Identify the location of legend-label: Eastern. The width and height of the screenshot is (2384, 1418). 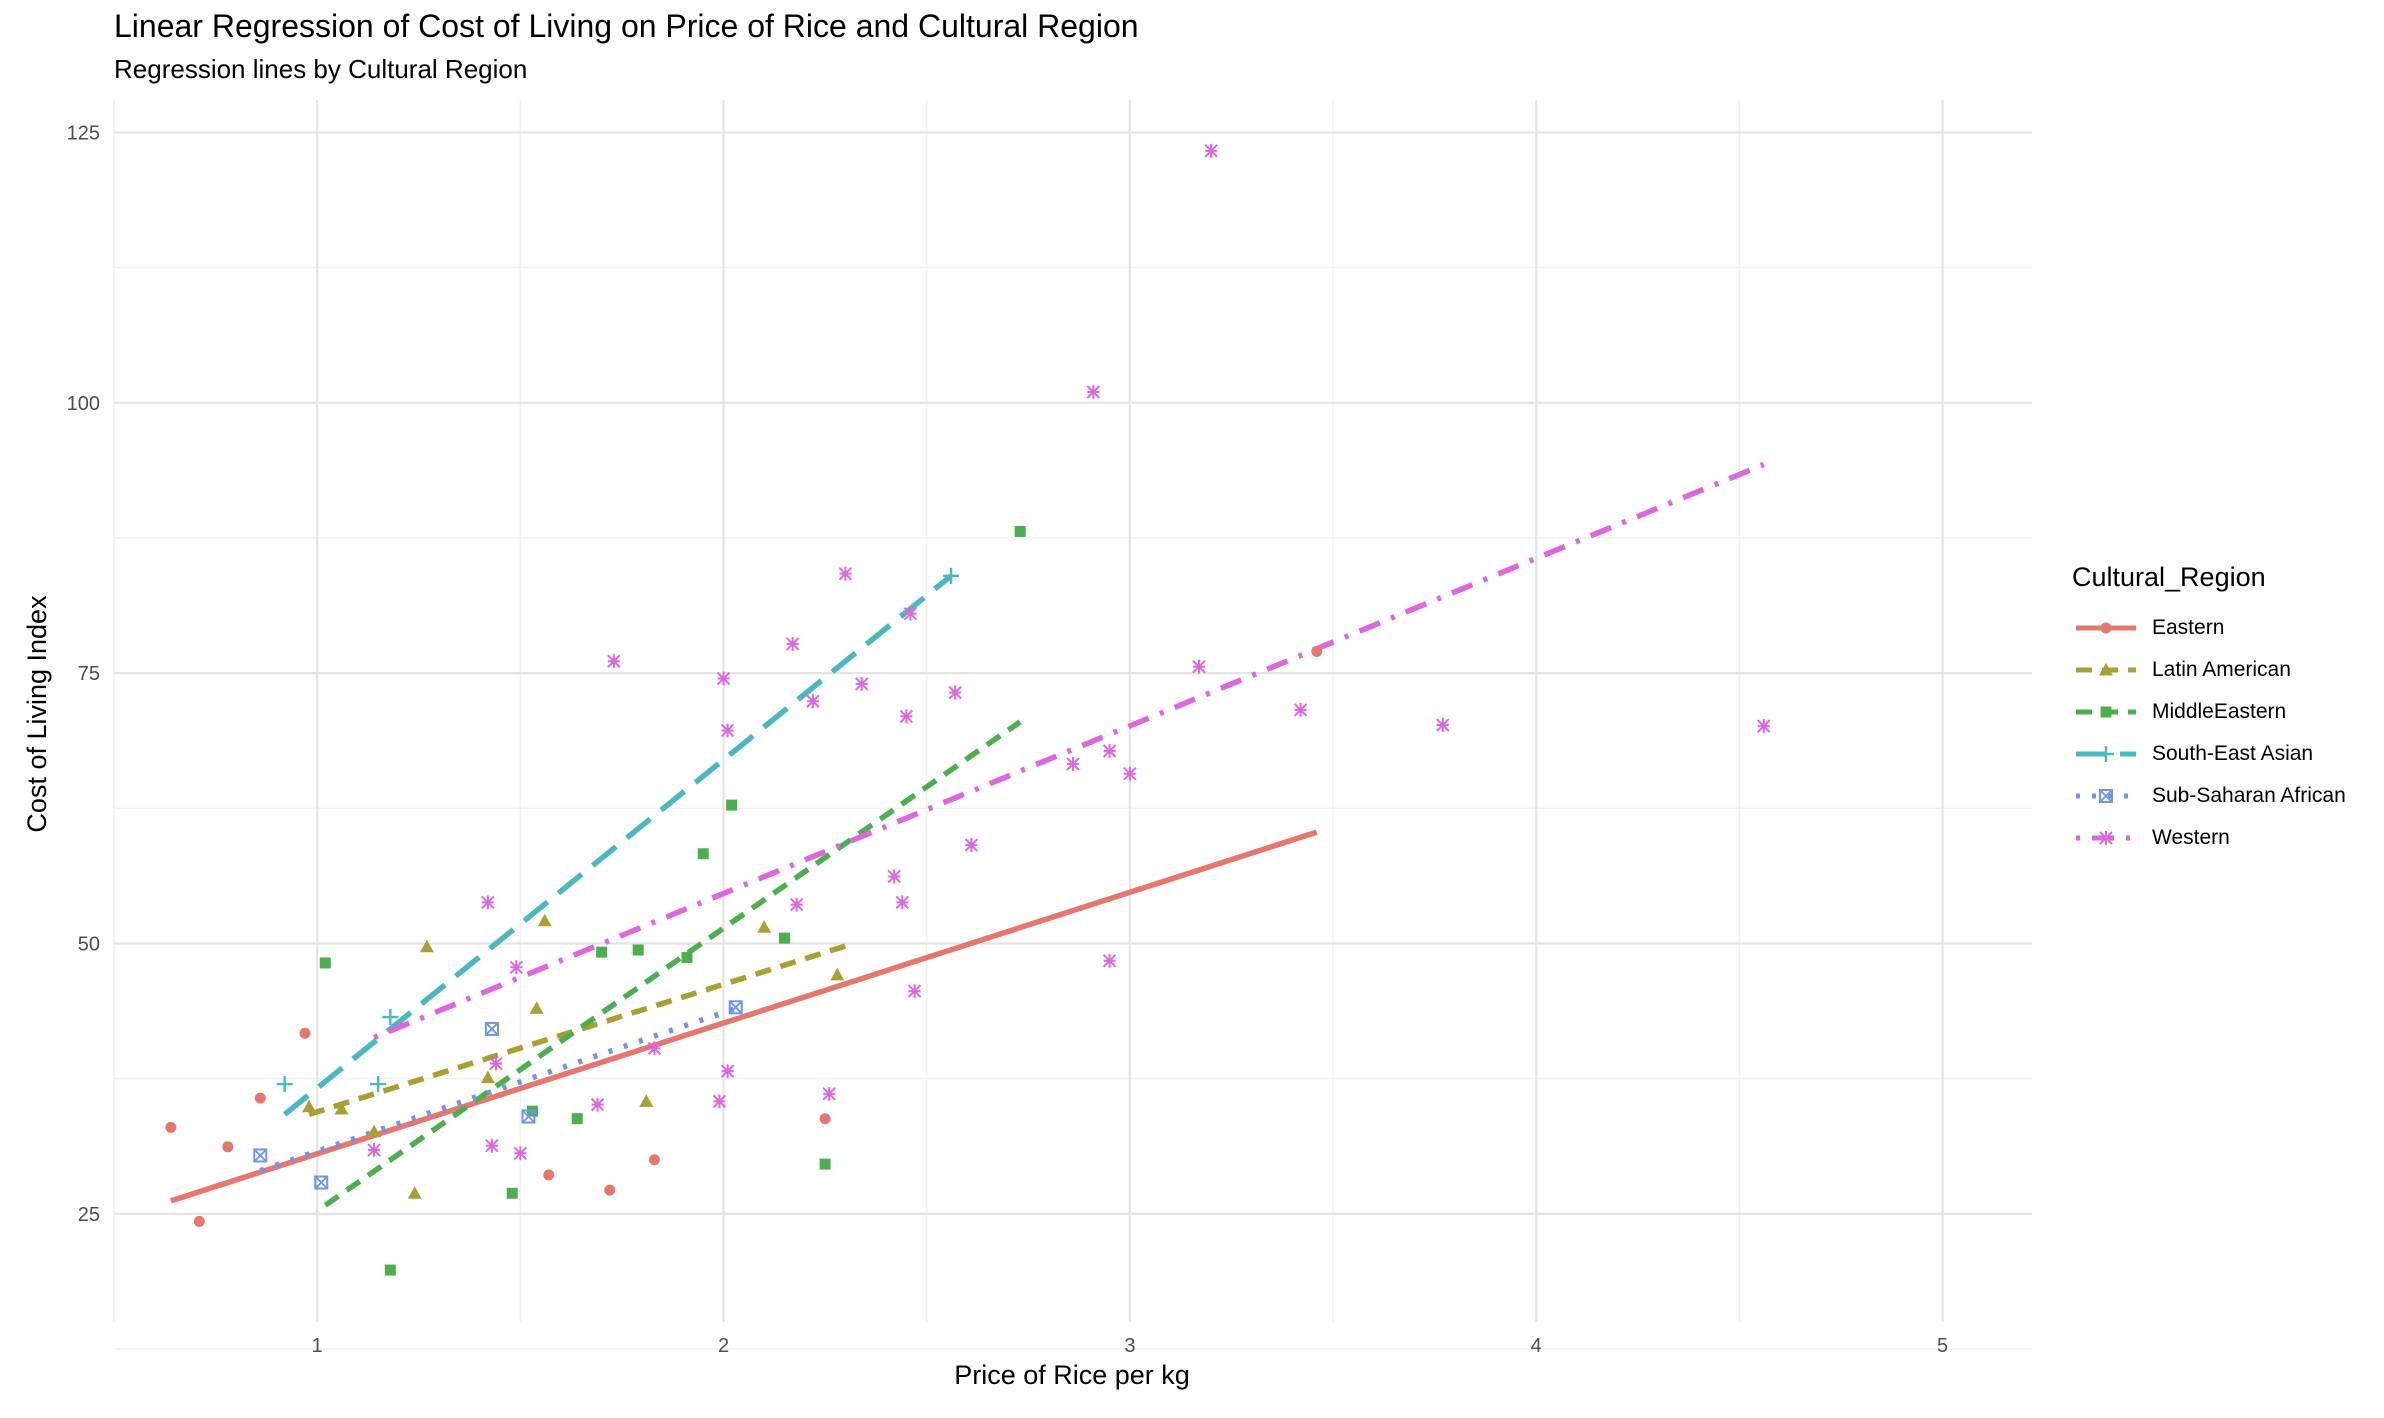
(2188, 627).